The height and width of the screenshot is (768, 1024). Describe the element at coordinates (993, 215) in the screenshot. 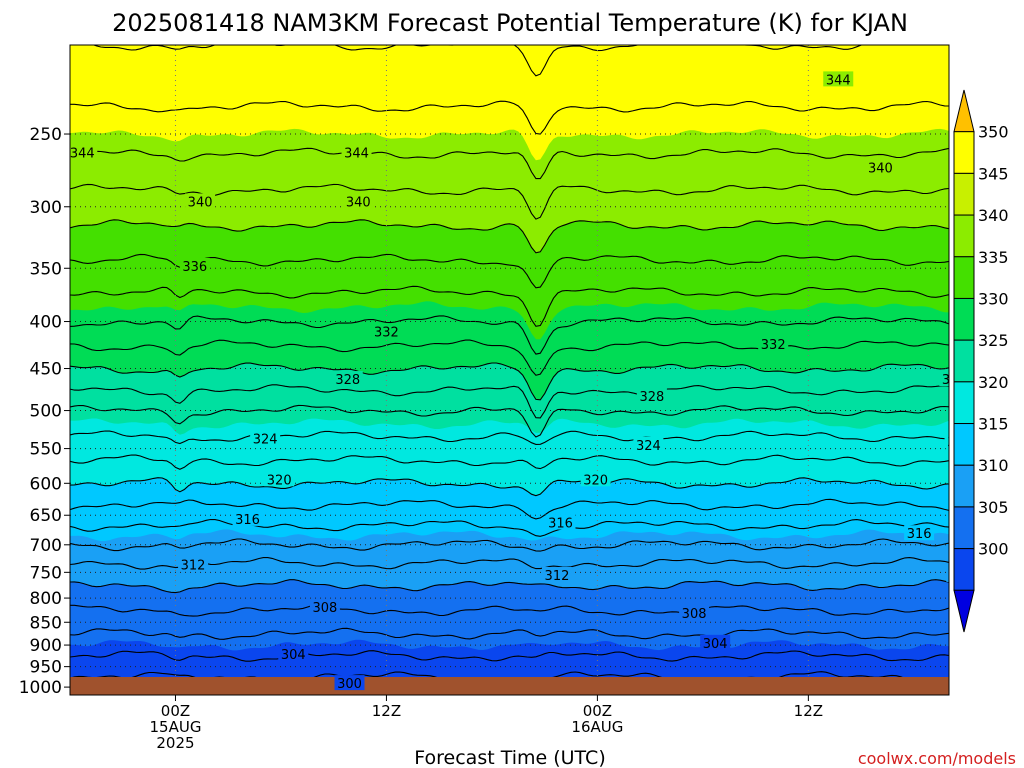

I see `colorbar-label: 340` at that location.